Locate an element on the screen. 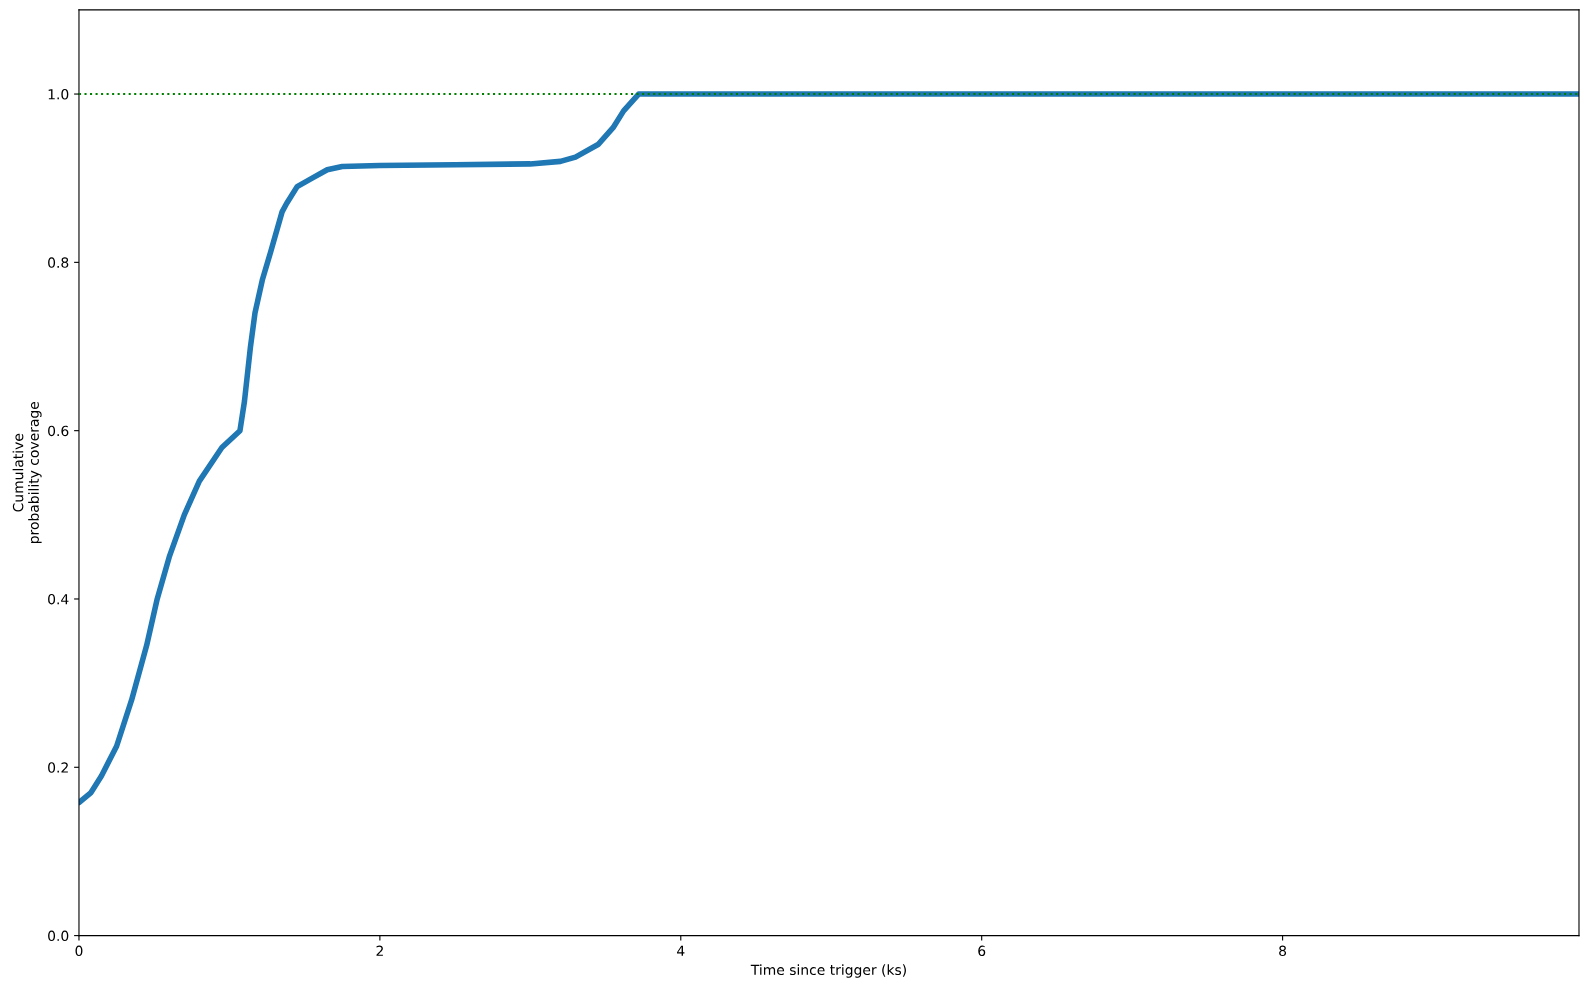 The width and height of the screenshot is (1589, 989). y-tick-label: 0.8 is located at coordinates (58, 262).